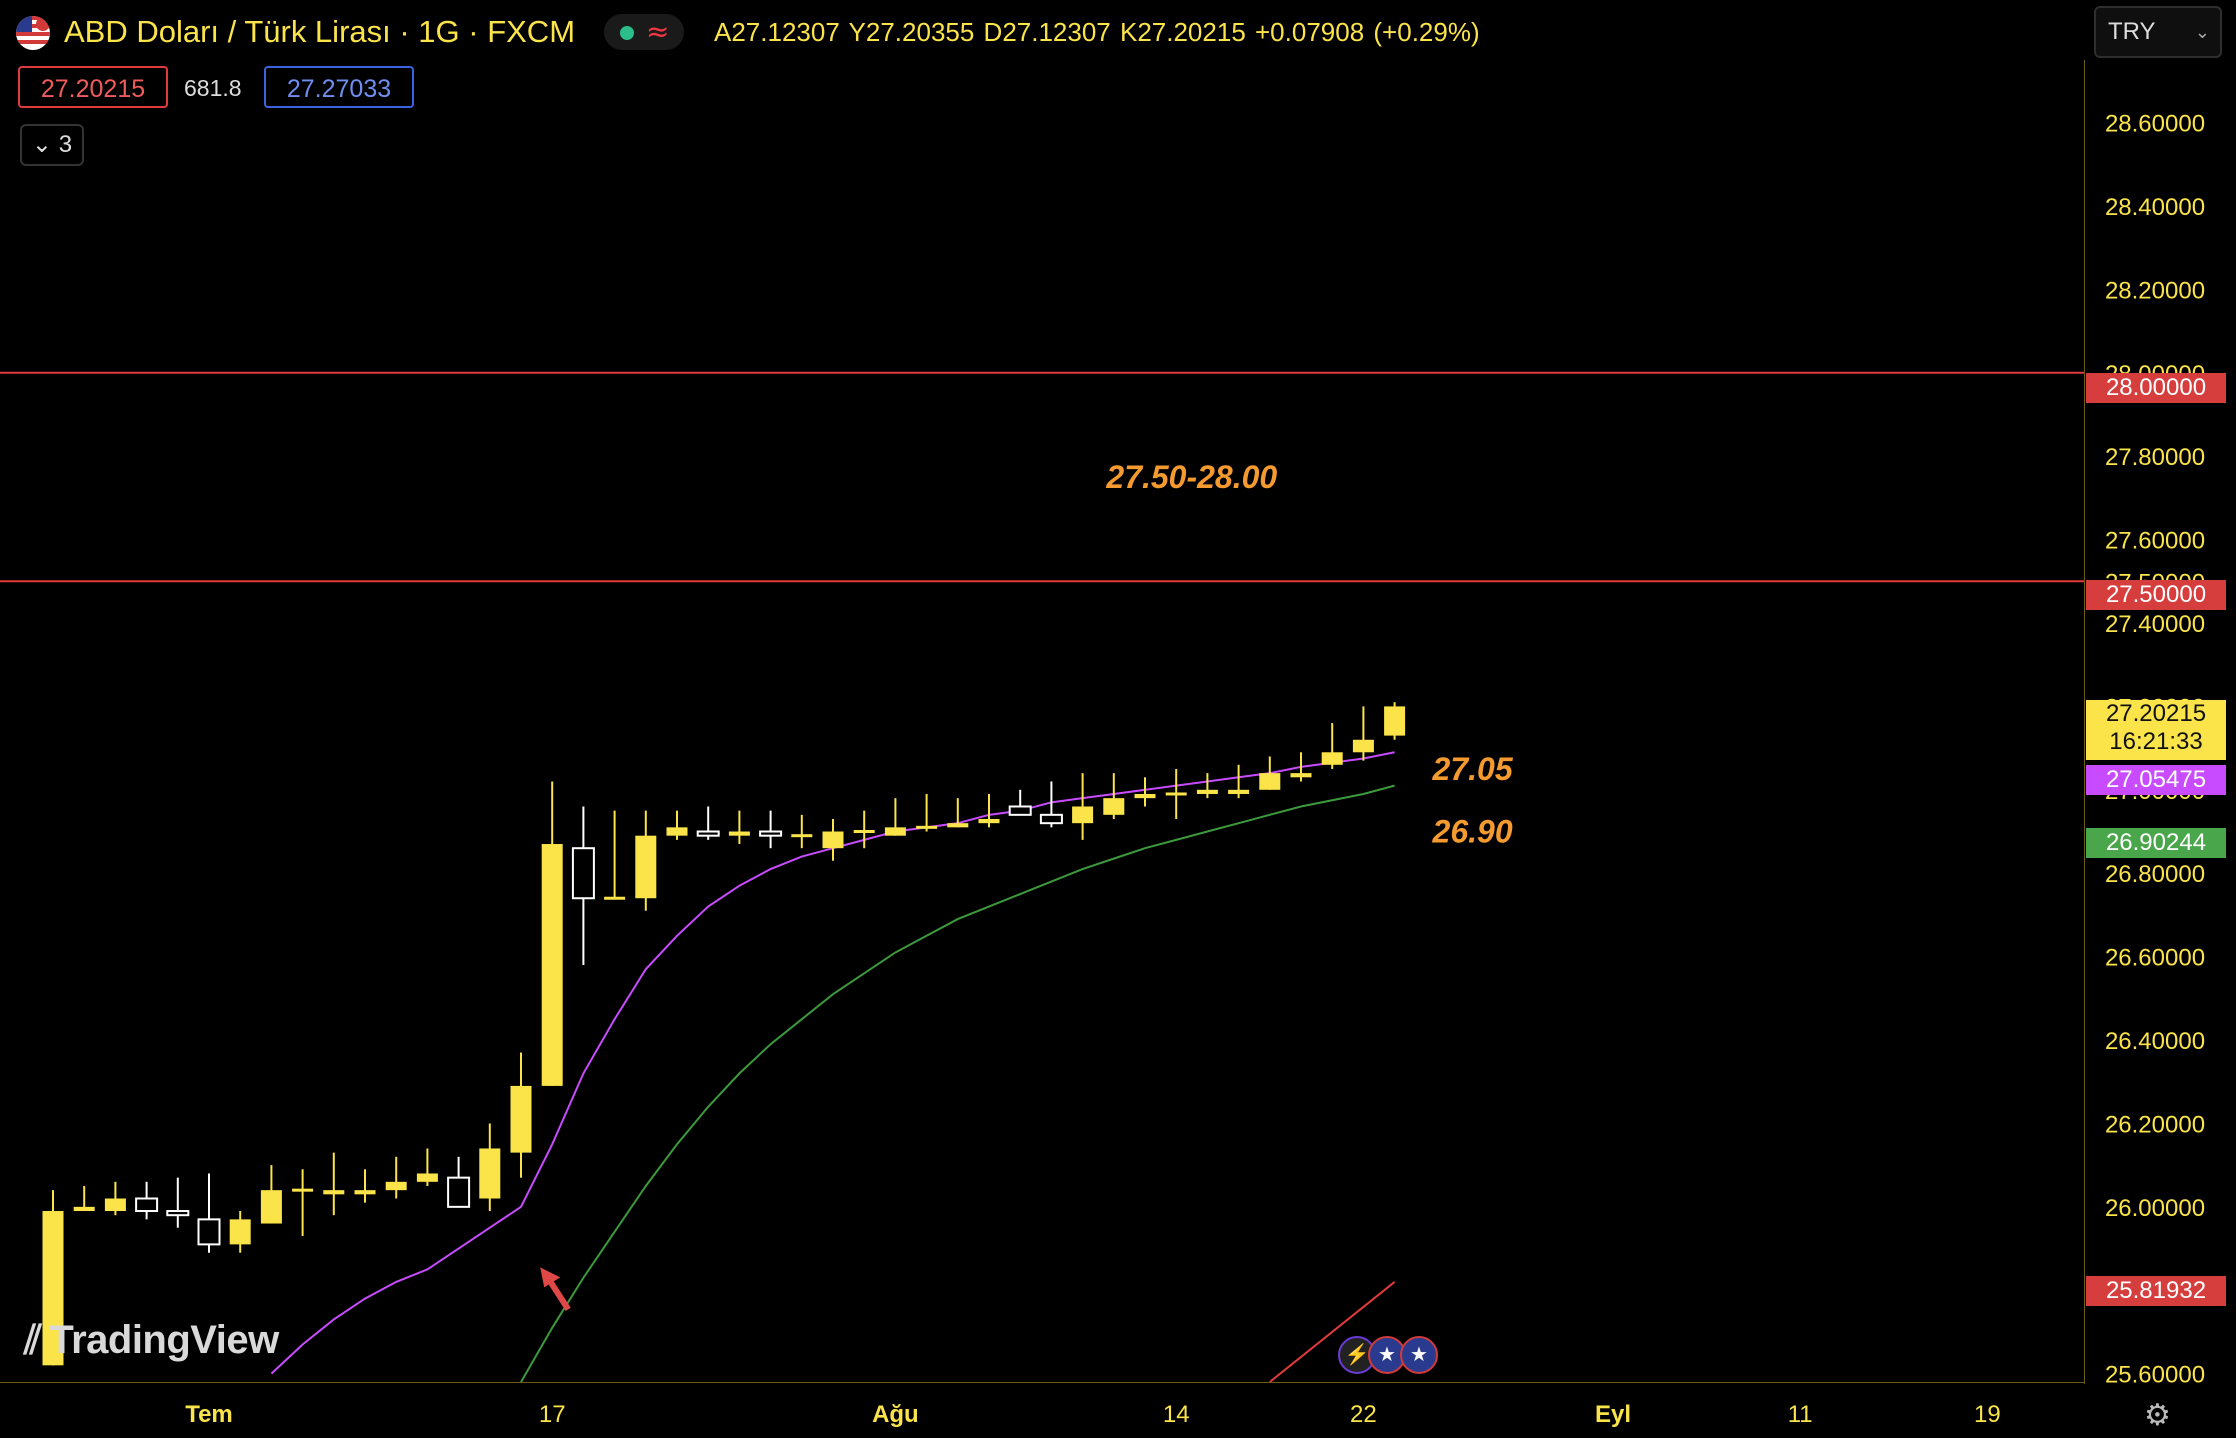 The height and width of the screenshot is (1438, 2236). I want to click on y-axis-tick-label: 27.60000, so click(2155, 541).